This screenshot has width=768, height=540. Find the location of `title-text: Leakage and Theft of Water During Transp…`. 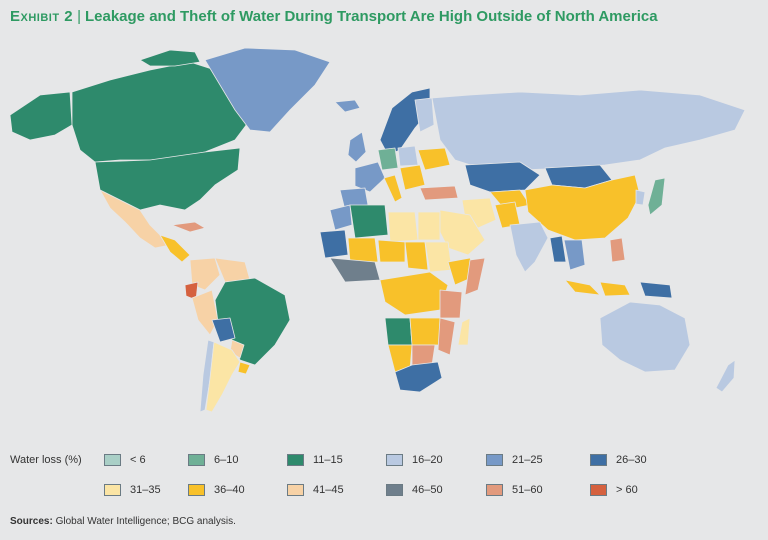

title-text: Leakage and Theft of Water During Transp… is located at coordinates (371, 16).